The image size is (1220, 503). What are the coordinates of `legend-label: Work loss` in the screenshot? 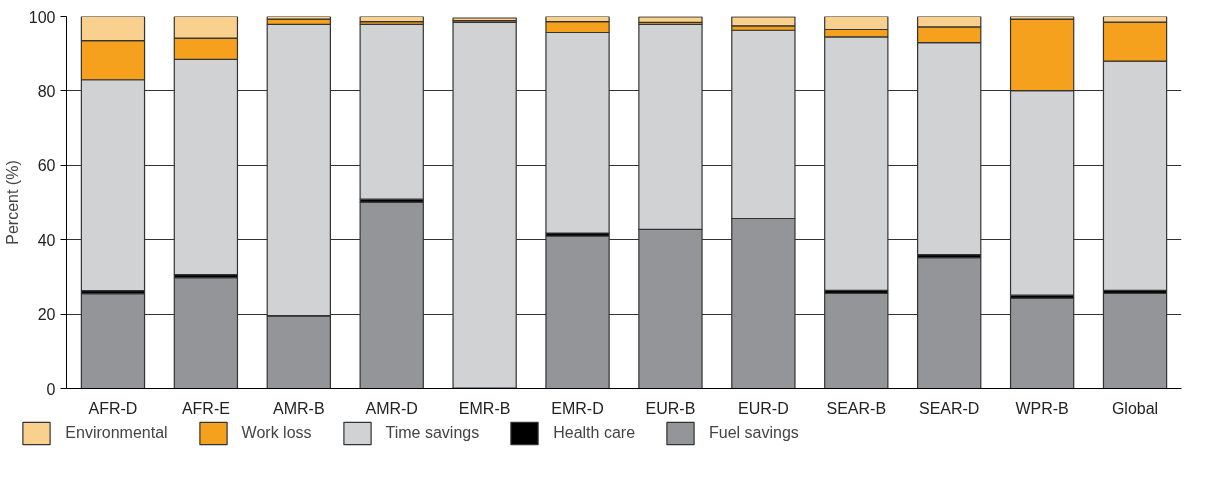 It's located at (276, 433).